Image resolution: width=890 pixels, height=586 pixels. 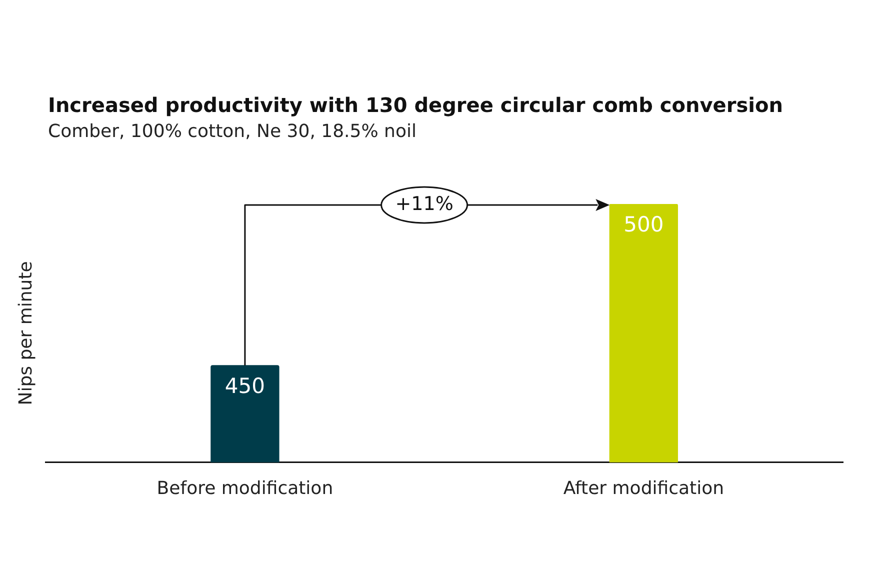 What do you see at coordinates (244, 386) in the screenshot?
I see `data-label: 450` at bounding box center [244, 386].